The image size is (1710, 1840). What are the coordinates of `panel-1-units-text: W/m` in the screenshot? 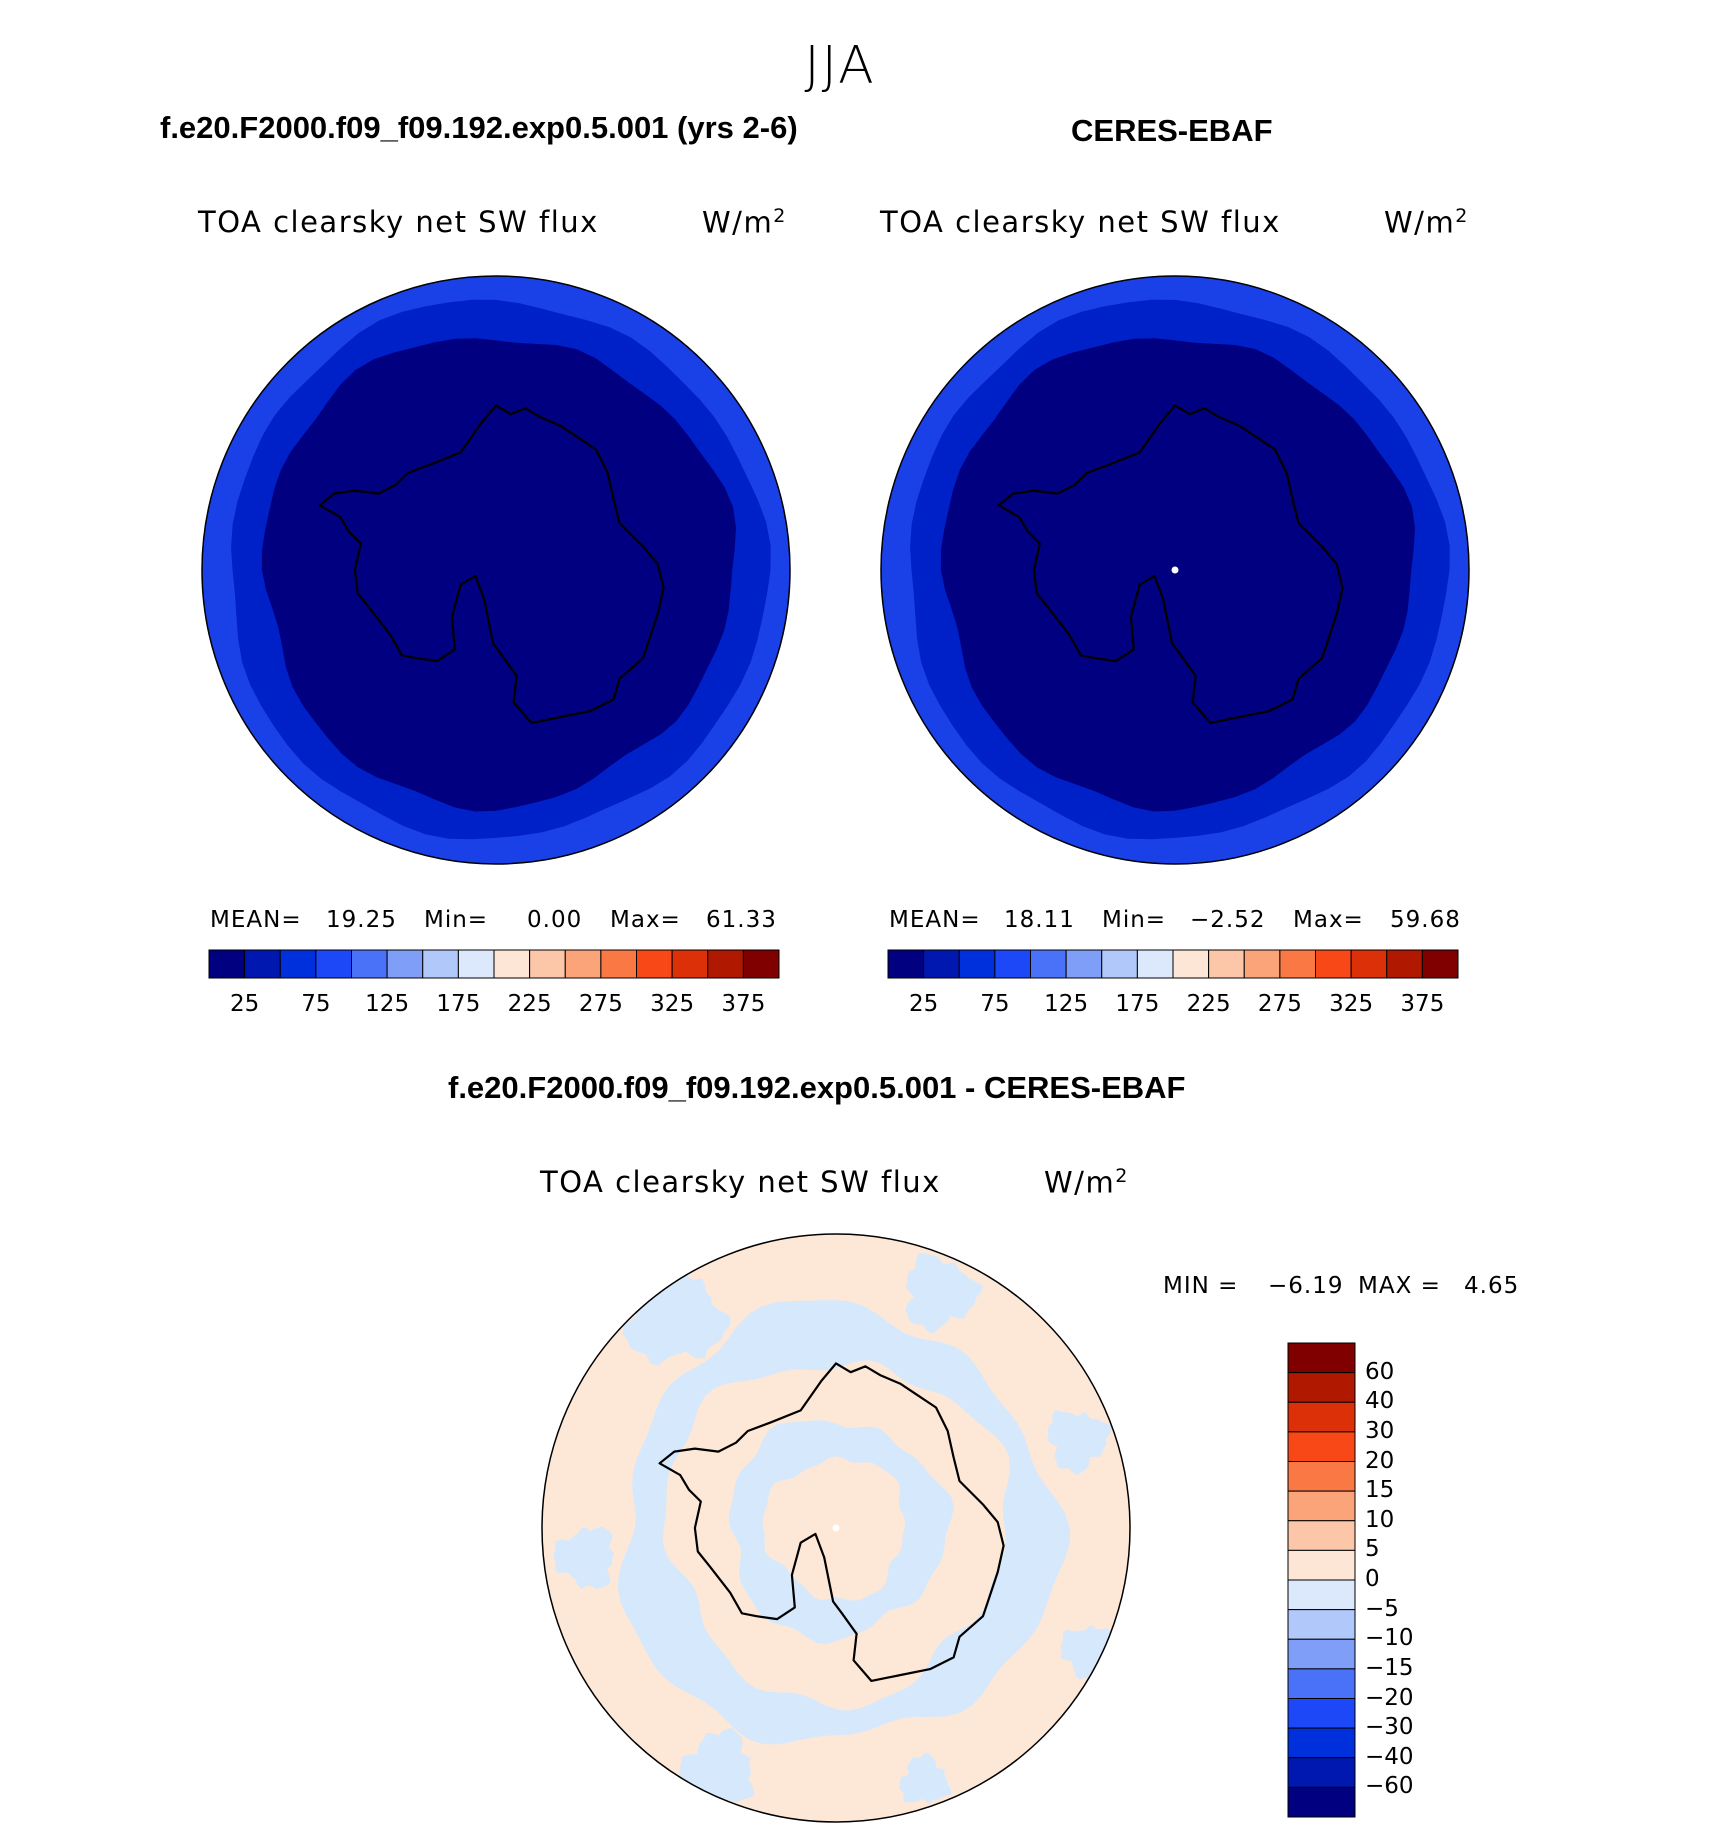 It's located at (738, 222).